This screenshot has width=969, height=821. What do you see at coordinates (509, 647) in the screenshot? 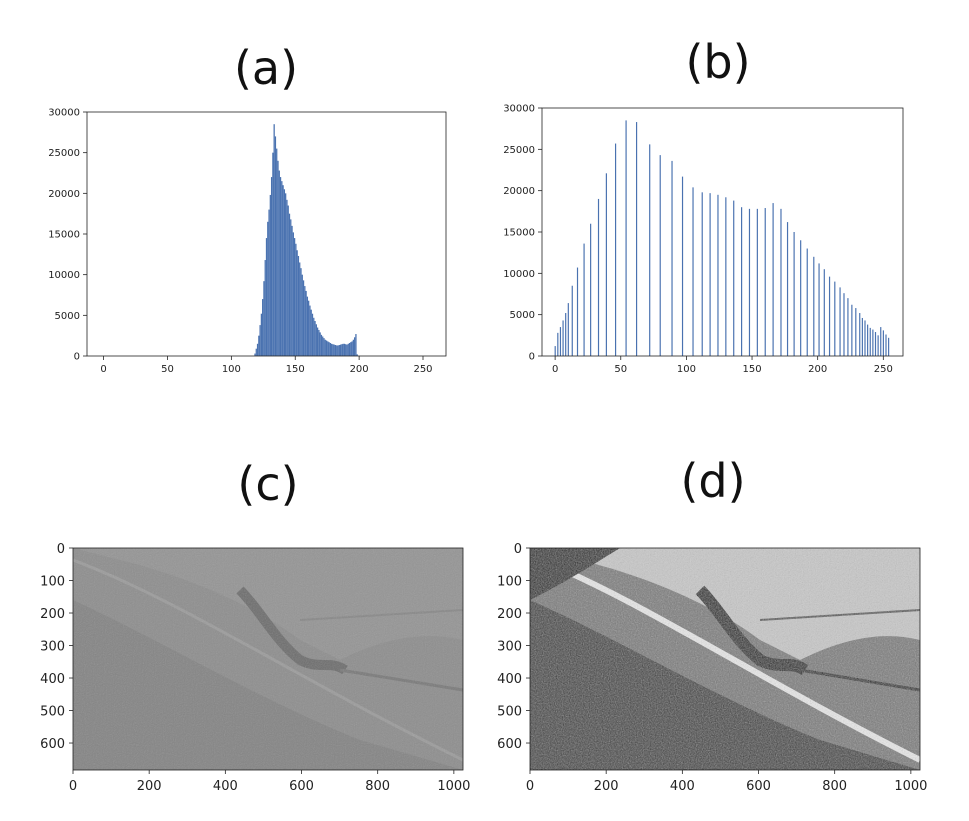
I see `y-tick-label-d-300: 300` at bounding box center [509, 647].